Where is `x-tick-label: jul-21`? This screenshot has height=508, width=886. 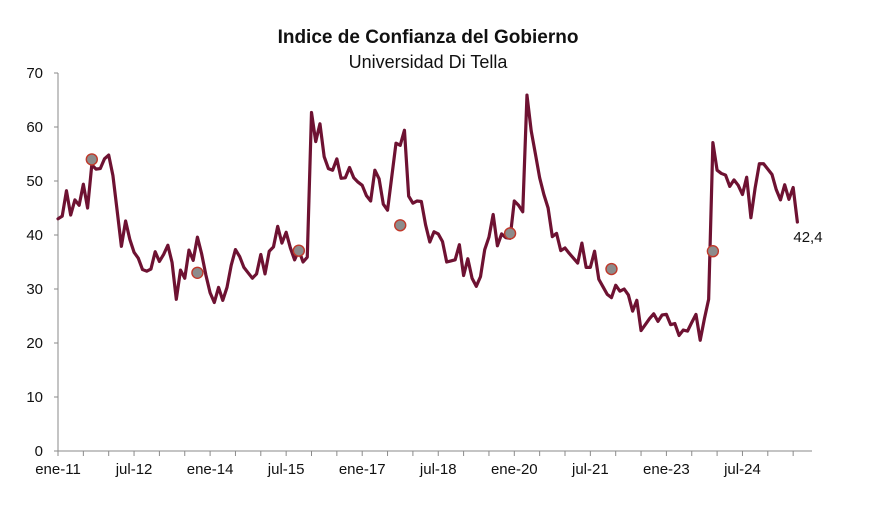
x-tick-label: jul-21 is located at coordinates (590, 469).